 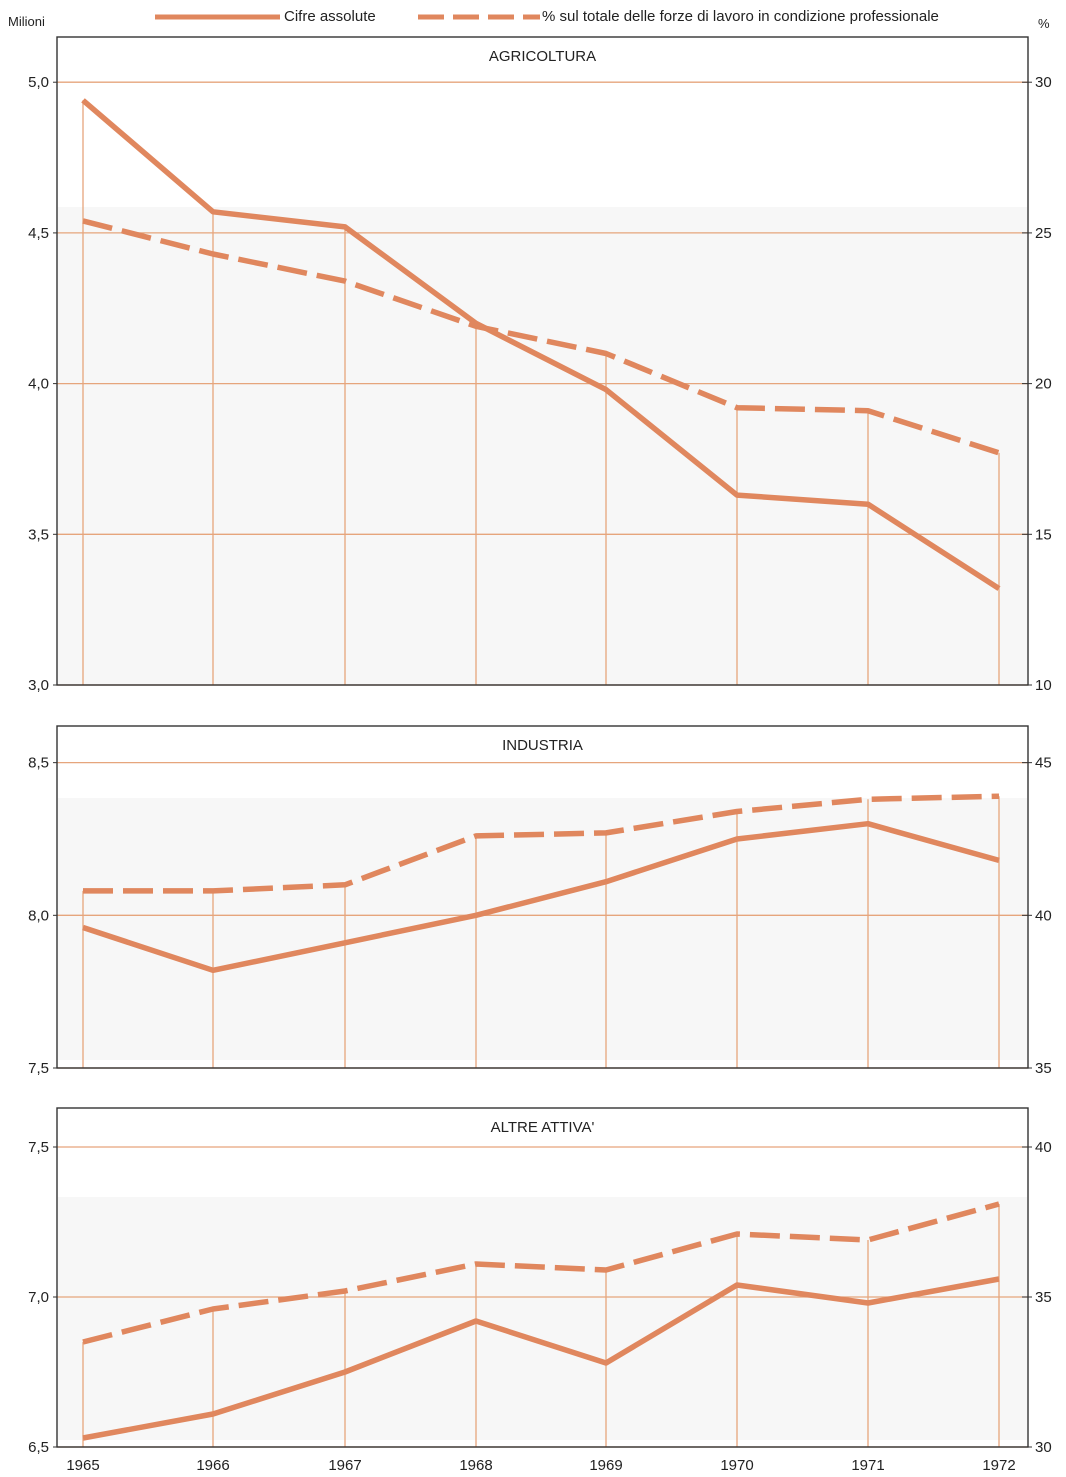 I want to click on left-tick-label: 4,5, so click(x=38, y=233).